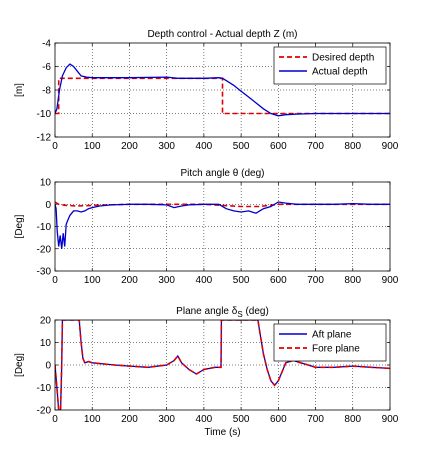  Describe the element at coordinates (222, 34) in the screenshot. I see `chart-title: Depth control - Actual depth Z (m)` at that location.